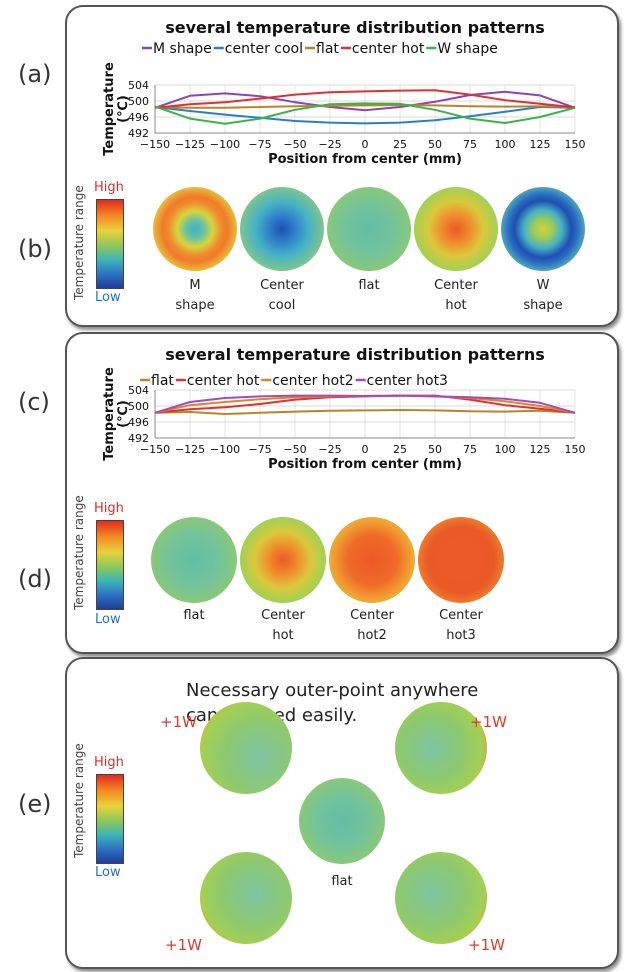 Image resolution: width=625 pixels, height=972 pixels. I want to click on legend-entry: M shape, so click(182, 49).